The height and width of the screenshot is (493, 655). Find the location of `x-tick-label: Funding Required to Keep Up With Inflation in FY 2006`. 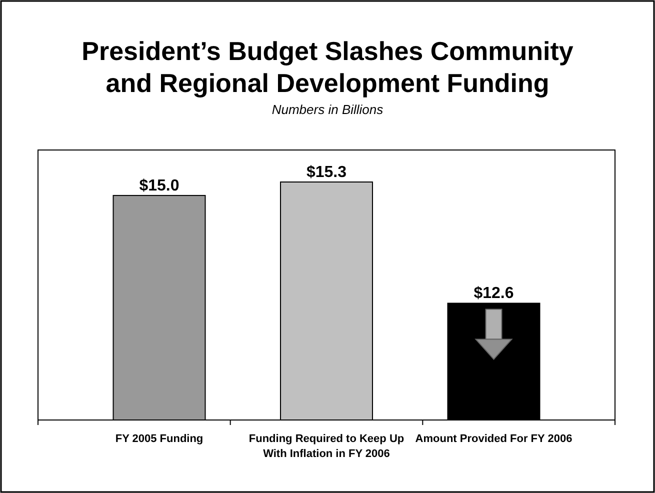

x-tick-label: Funding Required to Keep Up With Inflation in FY 2006 is located at coordinates (326, 446).